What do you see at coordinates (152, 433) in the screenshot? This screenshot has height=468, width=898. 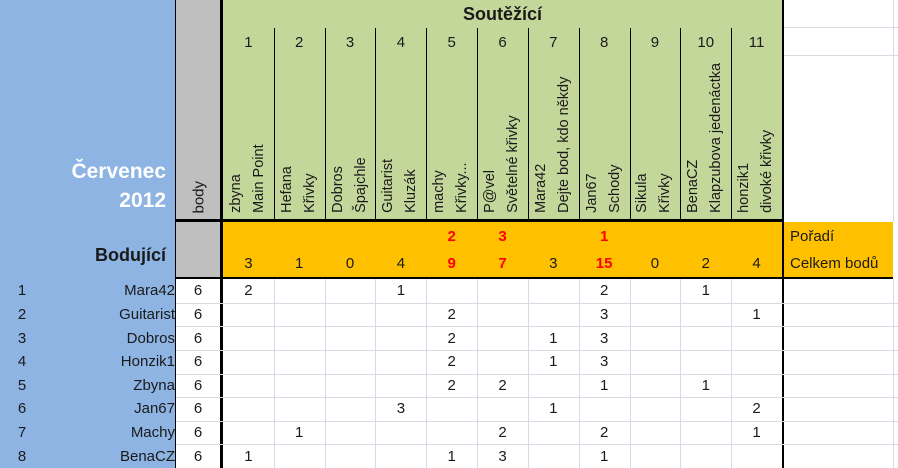 I see `scorer-name: Machy` at bounding box center [152, 433].